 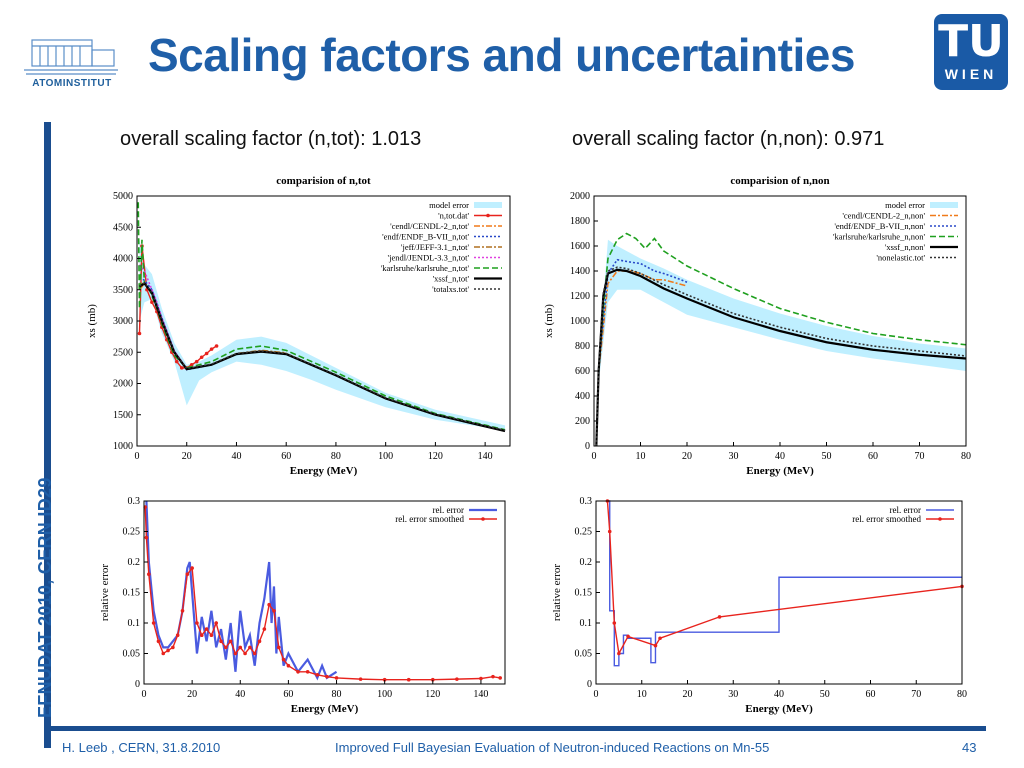 I want to click on wien-logo-text: WIEN, so click(x=971, y=74).